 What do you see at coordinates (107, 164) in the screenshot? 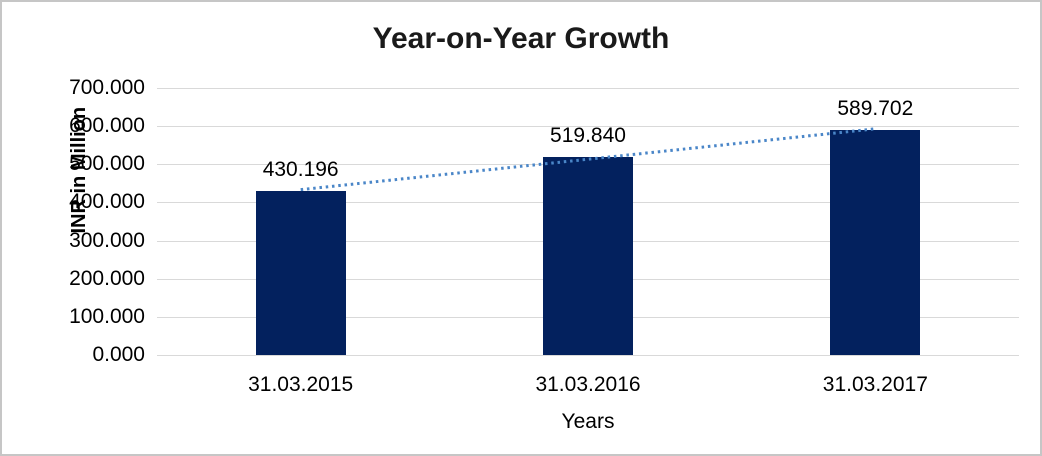
I see `y-tick-label: 500.000` at bounding box center [107, 164].